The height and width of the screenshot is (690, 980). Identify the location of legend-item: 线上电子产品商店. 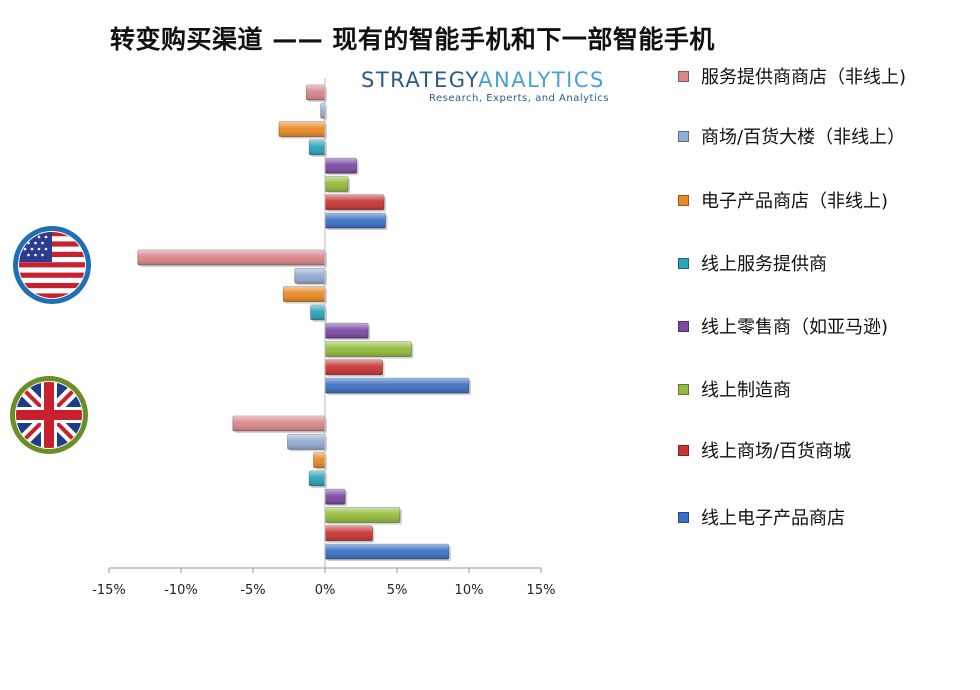
(761, 517).